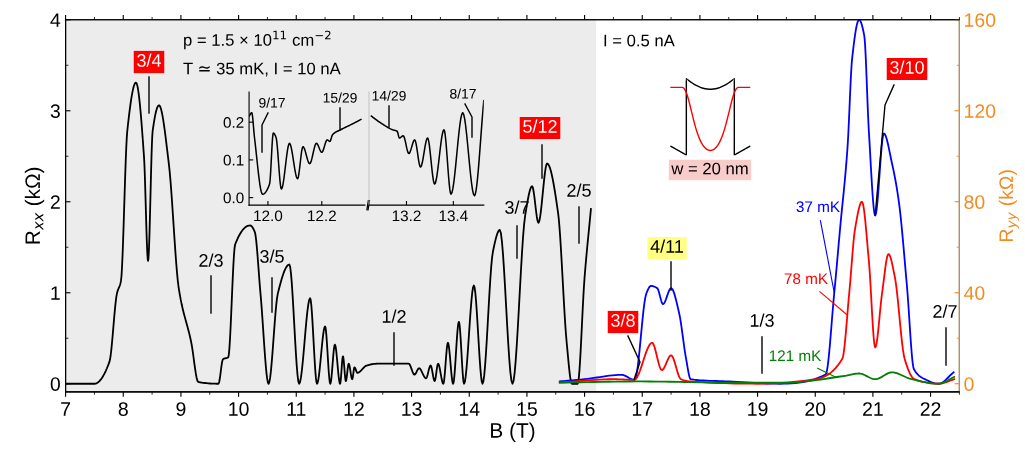 The width and height of the screenshot is (1025, 460). I want to click on y2-tick-label: 120, so click(980, 111).